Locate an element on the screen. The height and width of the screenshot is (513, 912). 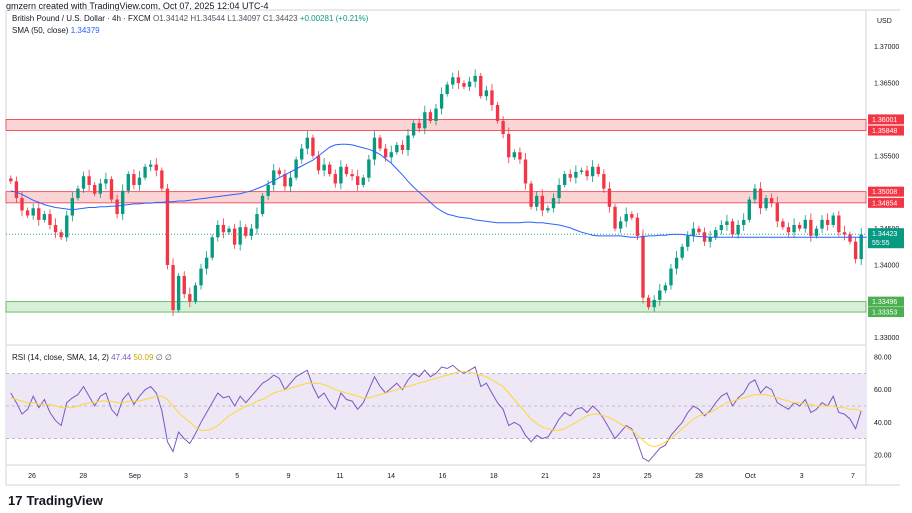
level-tag-text: 1.35008 is located at coordinates (884, 192).